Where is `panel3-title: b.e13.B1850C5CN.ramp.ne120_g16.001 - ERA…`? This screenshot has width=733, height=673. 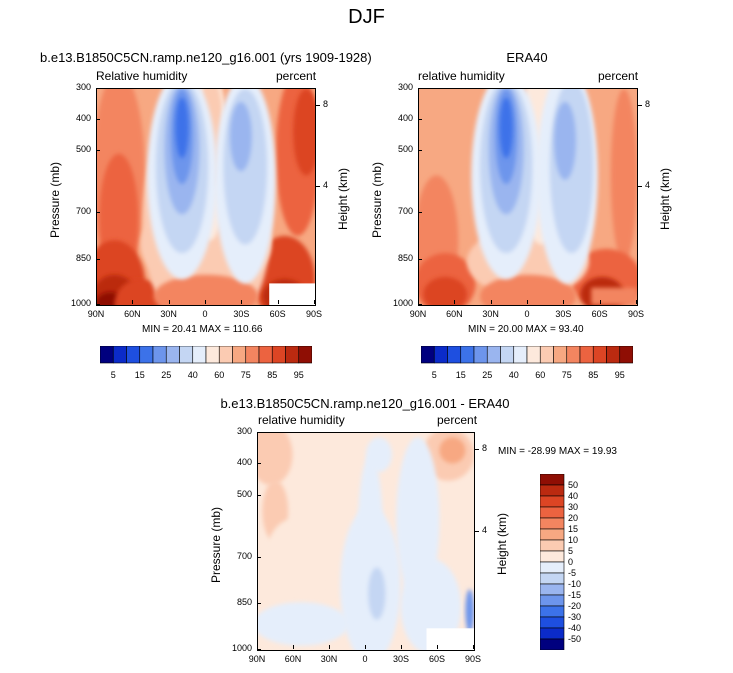 panel3-title: b.e13.B1850C5CN.ramp.ne120_g16.001 - ERA… is located at coordinates (365, 403).